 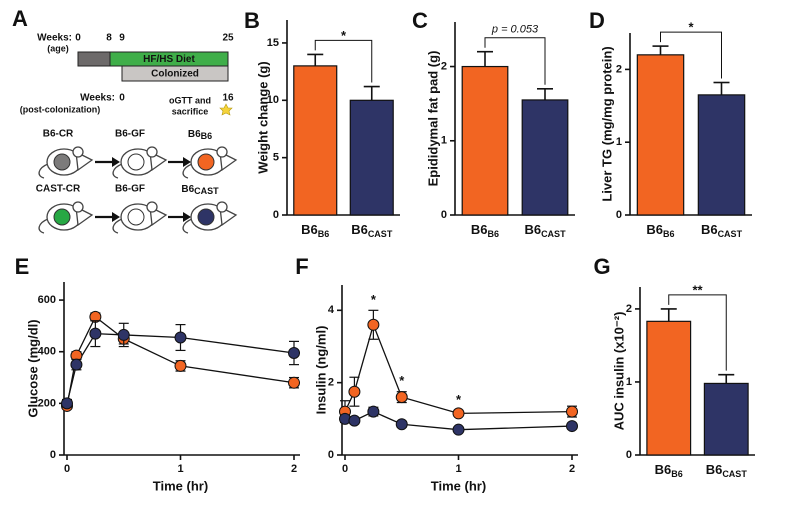 I want to click on endpoint-label: sacrifice, so click(x=190, y=111).